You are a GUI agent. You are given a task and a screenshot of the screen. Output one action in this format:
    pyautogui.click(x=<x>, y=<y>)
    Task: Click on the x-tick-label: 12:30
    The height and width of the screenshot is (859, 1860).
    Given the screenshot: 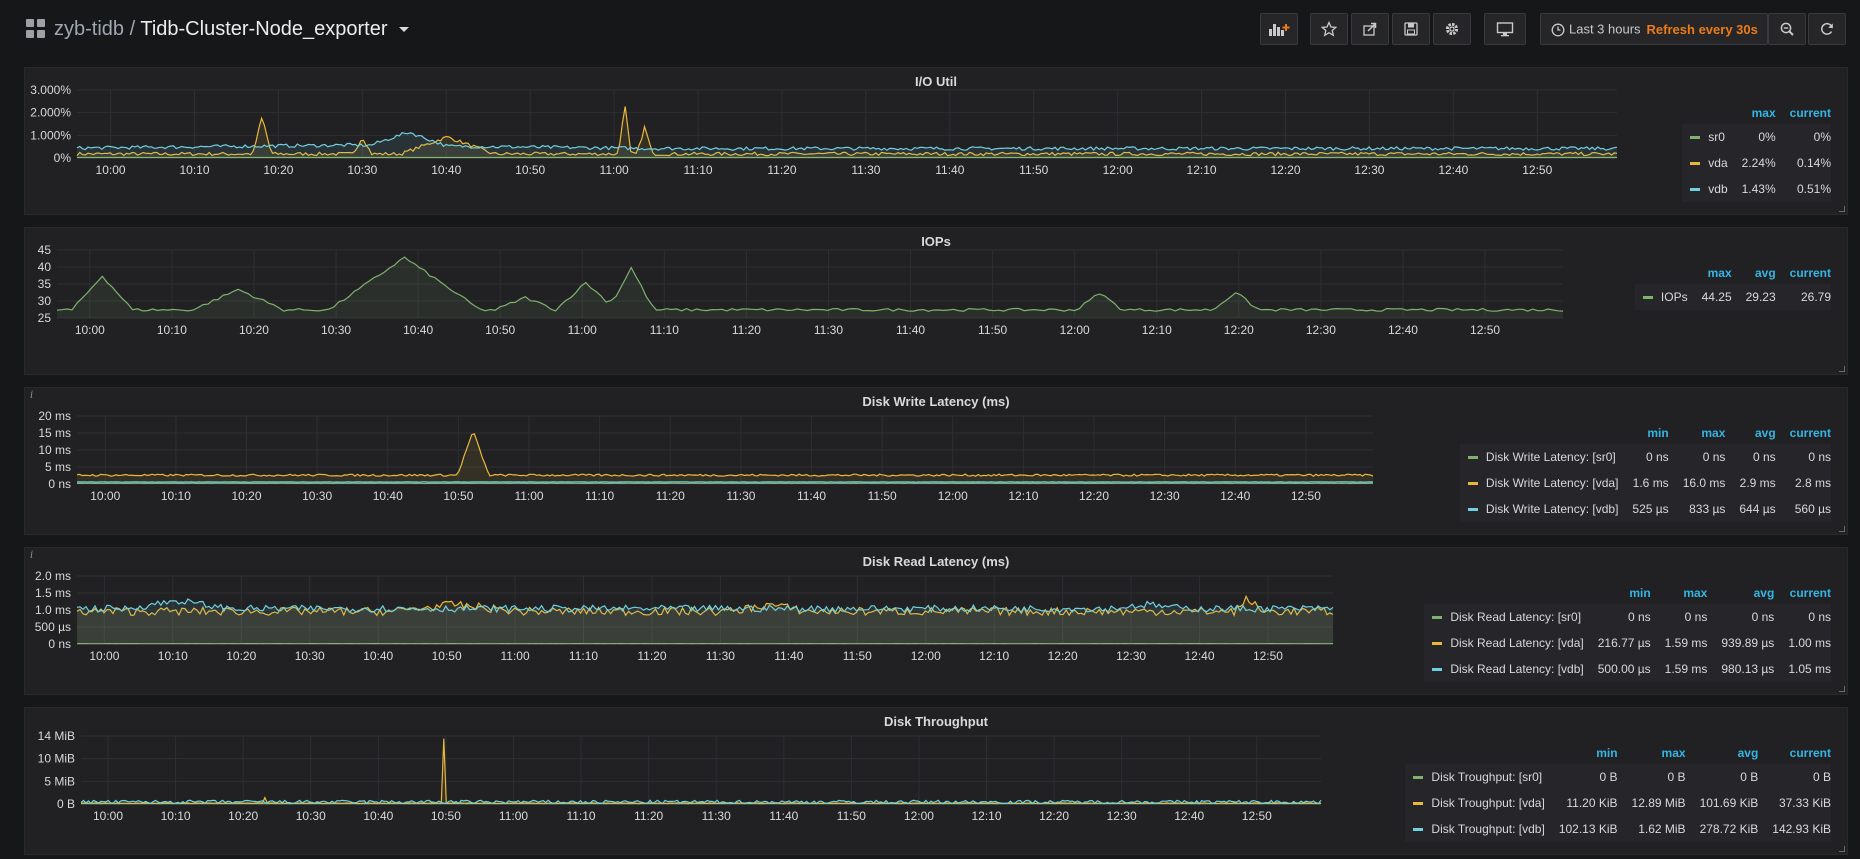 What is the action you would take?
    pyautogui.click(x=1321, y=330)
    